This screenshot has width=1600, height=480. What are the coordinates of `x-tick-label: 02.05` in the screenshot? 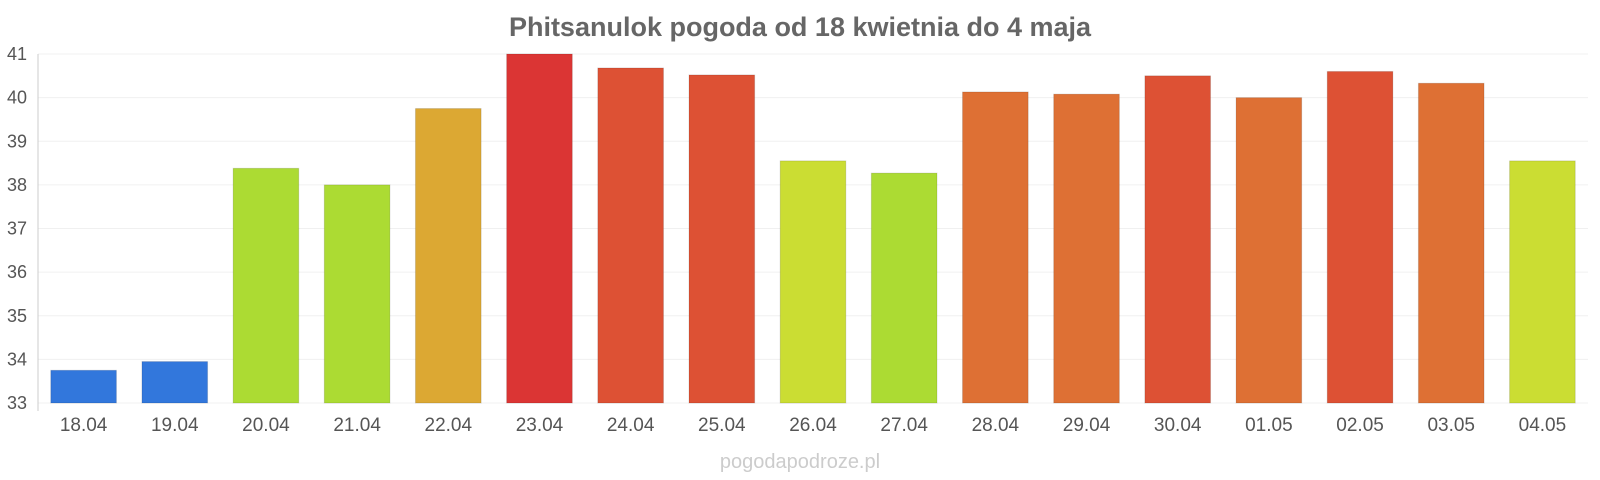 It's located at (1360, 425).